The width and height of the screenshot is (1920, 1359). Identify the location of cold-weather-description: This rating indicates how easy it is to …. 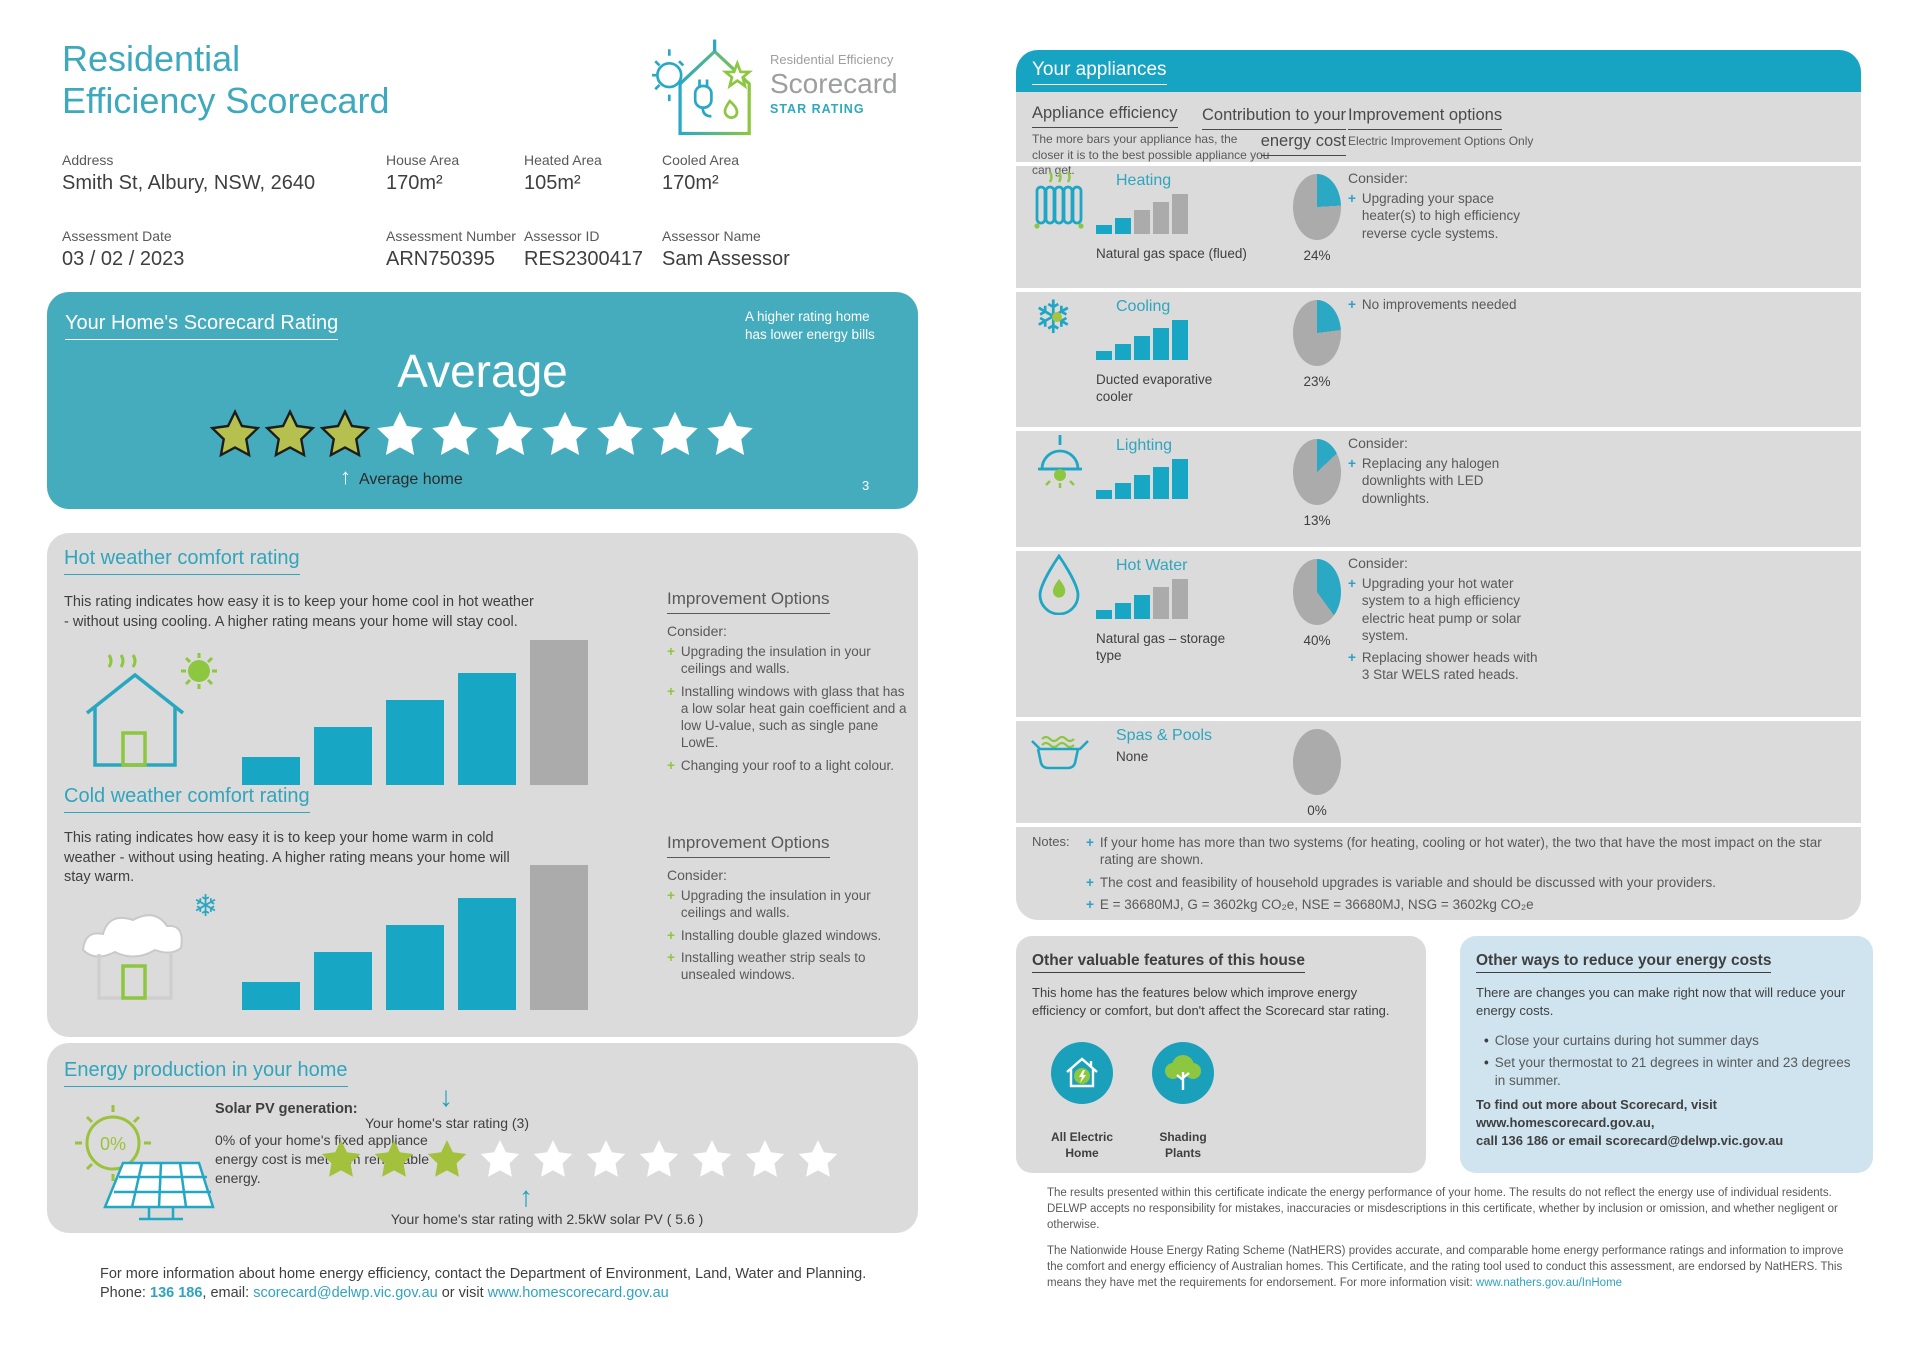
(287, 858).